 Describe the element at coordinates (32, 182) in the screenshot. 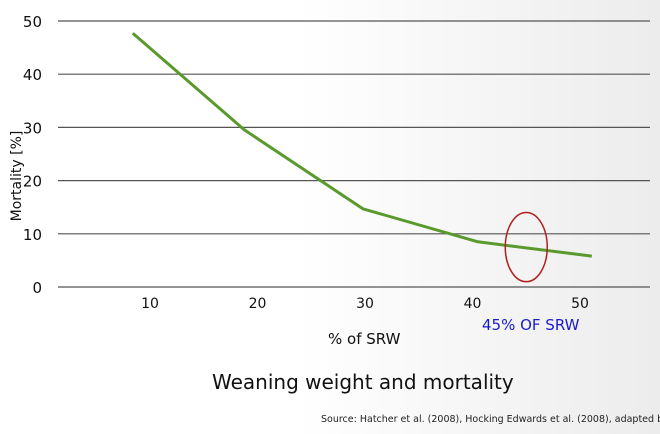

I see `y-tick-label: 20` at that location.